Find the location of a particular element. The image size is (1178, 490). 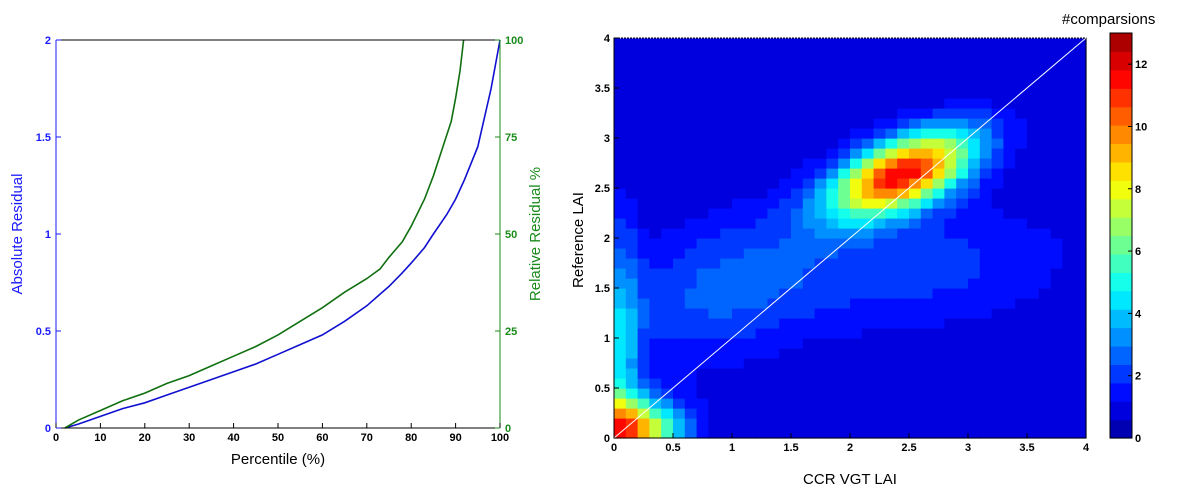

x-tick-label: 1 is located at coordinates (732, 448).